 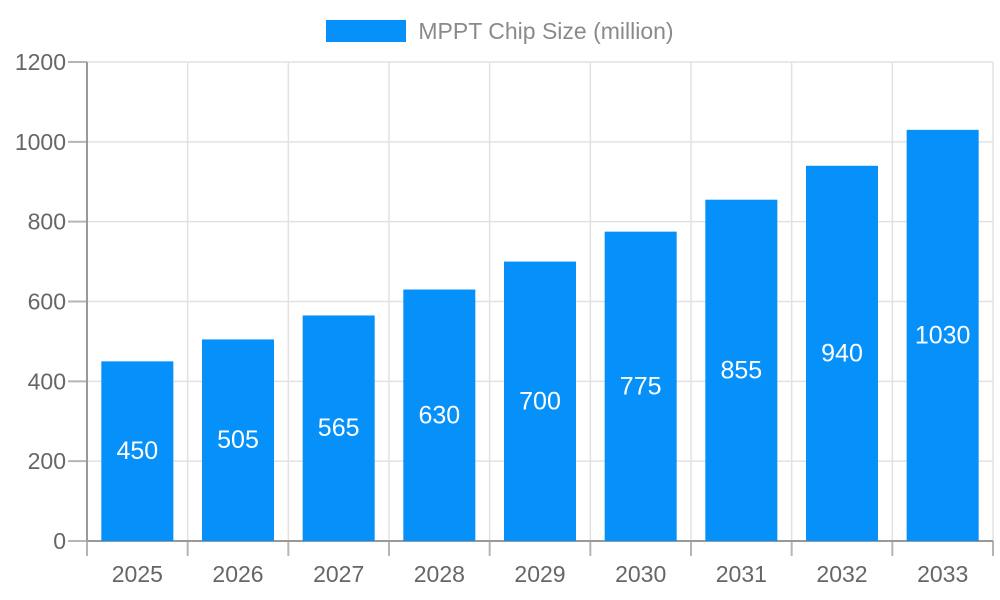 What do you see at coordinates (841, 574) in the screenshot?
I see `x-tick-label: 2032` at bounding box center [841, 574].